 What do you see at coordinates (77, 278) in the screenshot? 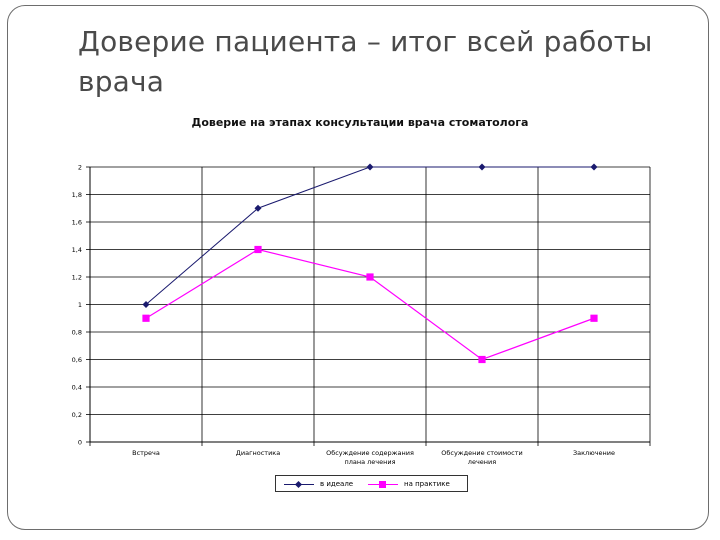
I see `y-tick-label: 1,2` at bounding box center [77, 278].